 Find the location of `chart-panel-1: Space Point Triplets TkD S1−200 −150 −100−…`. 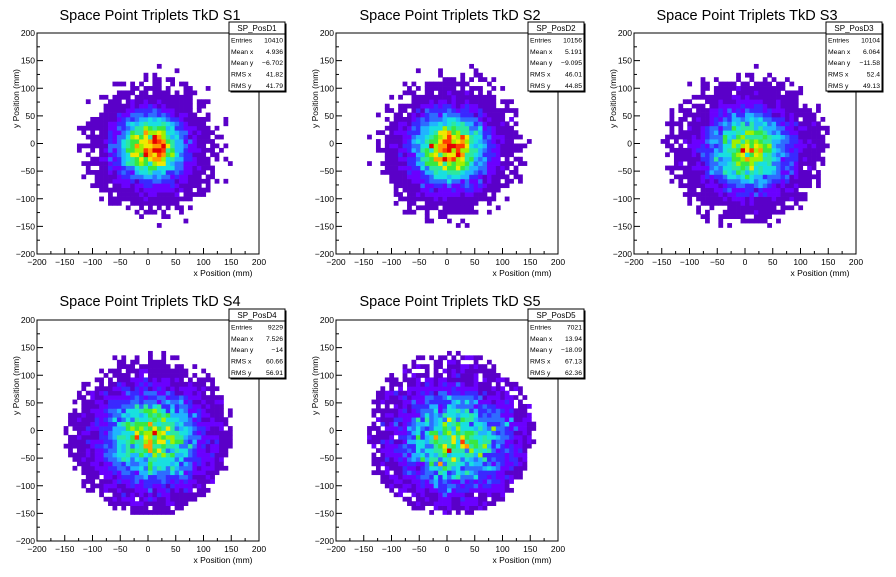

chart-panel-1: Space Point Triplets TkD S1−200 −150 −100−… is located at coordinates (149, 143).